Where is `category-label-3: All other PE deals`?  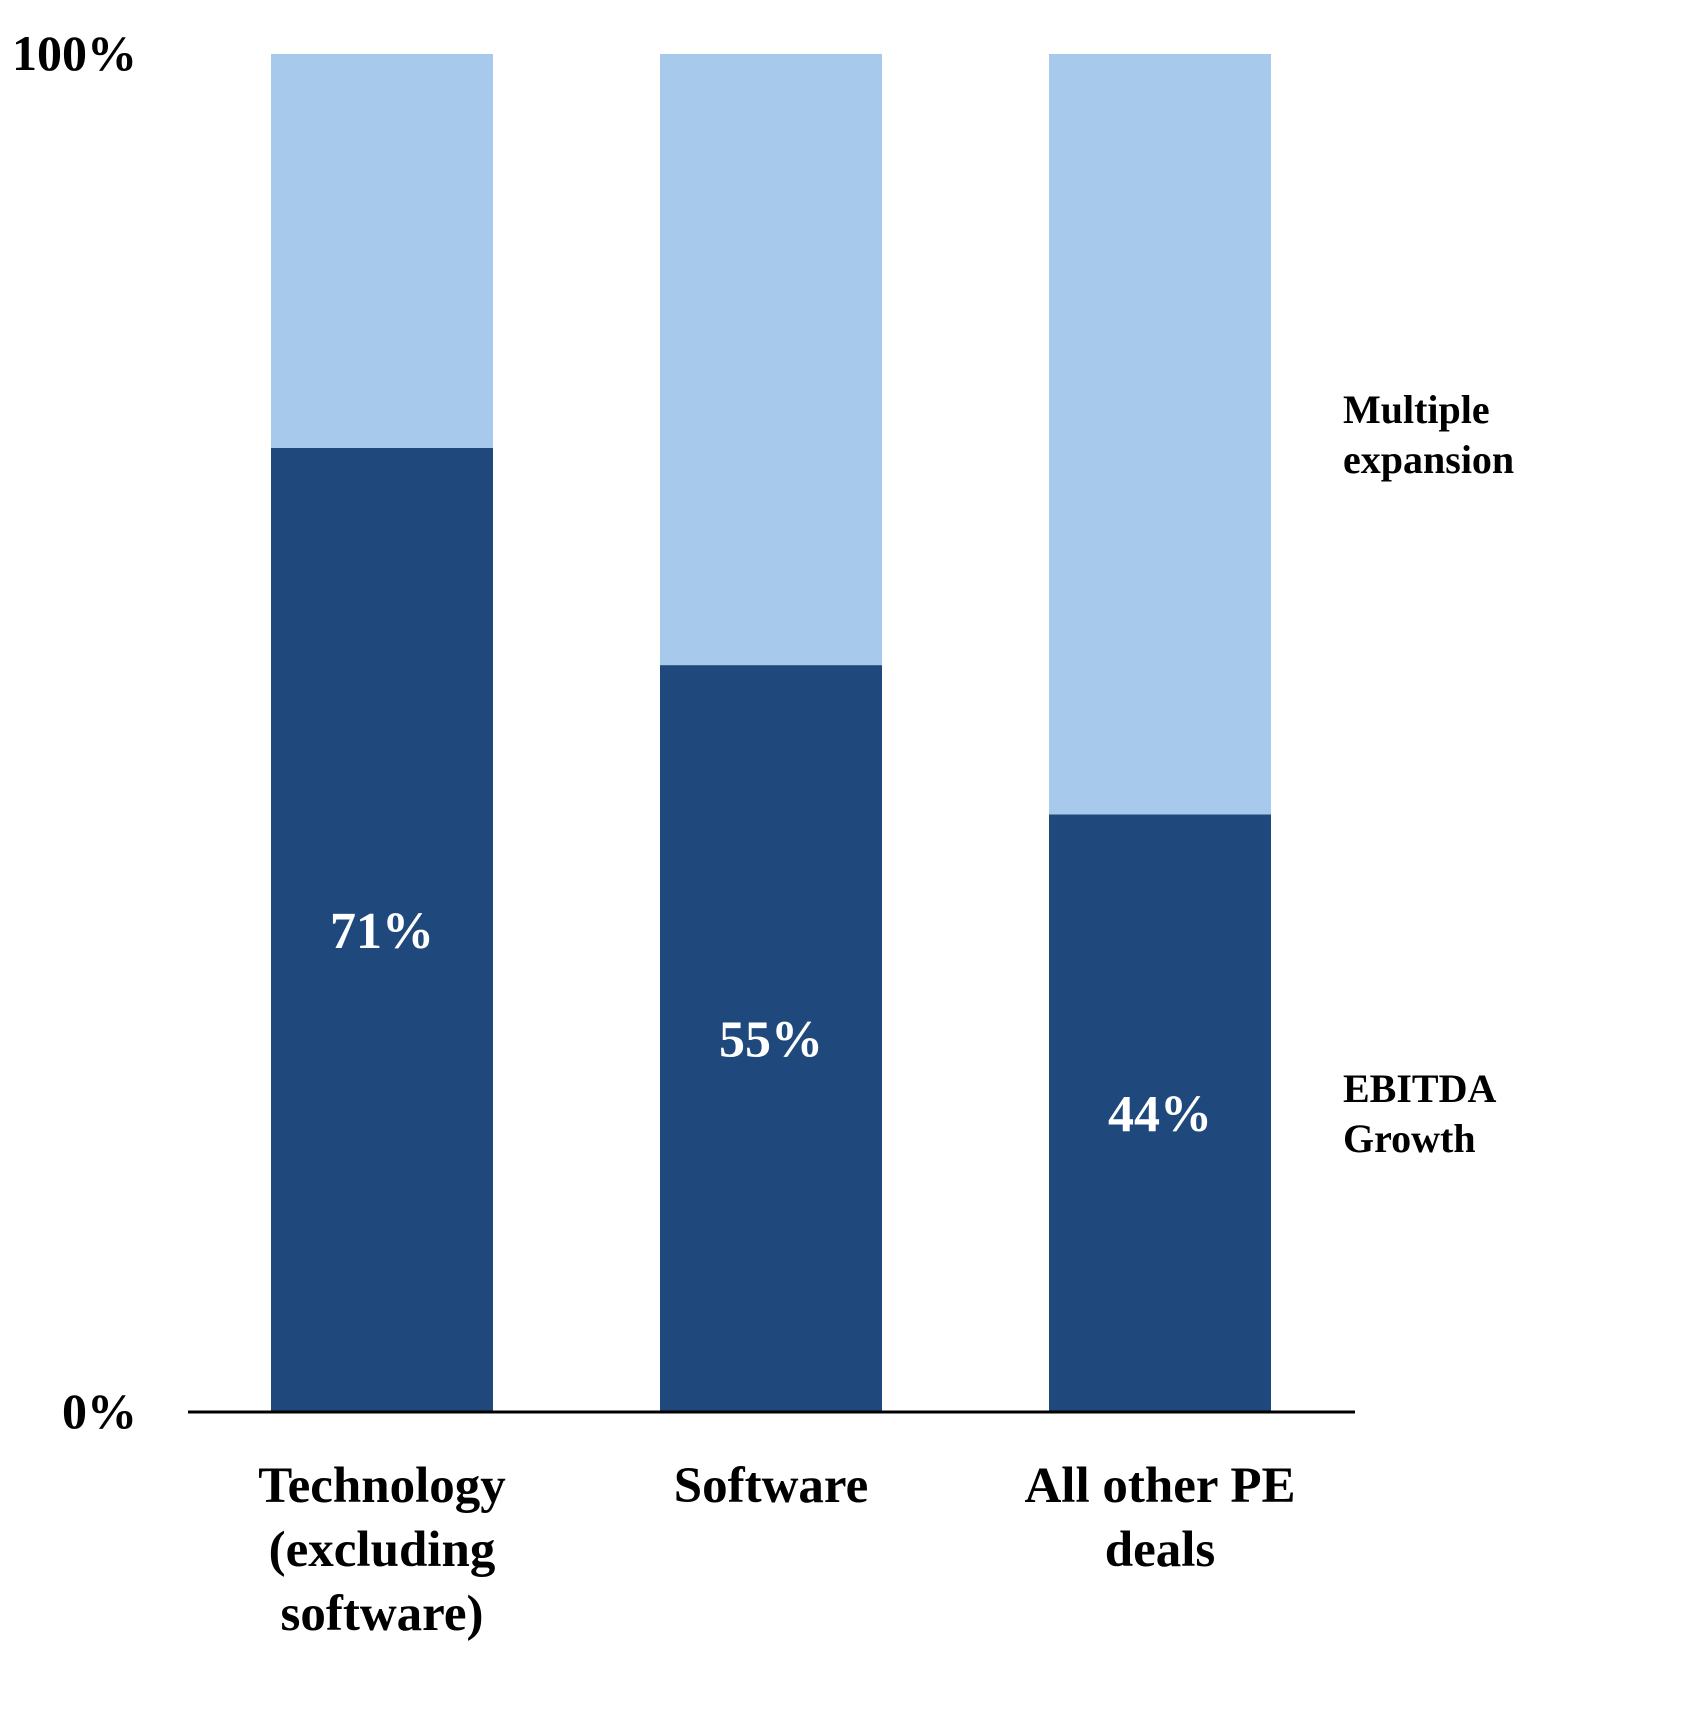
category-label-3: All other PE deals is located at coordinates (1159, 1518).